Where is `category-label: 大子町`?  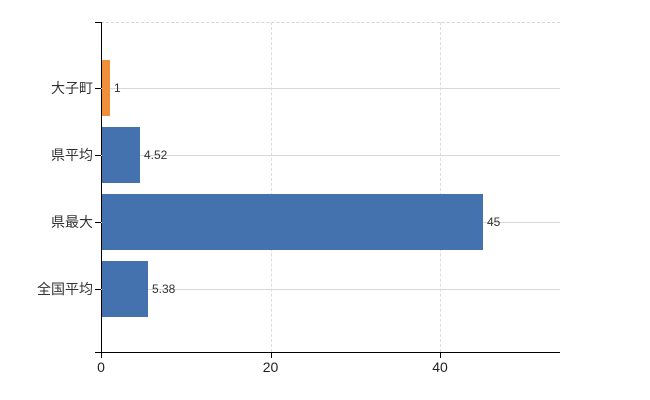 category-label: 大子町 is located at coordinates (72, 88).